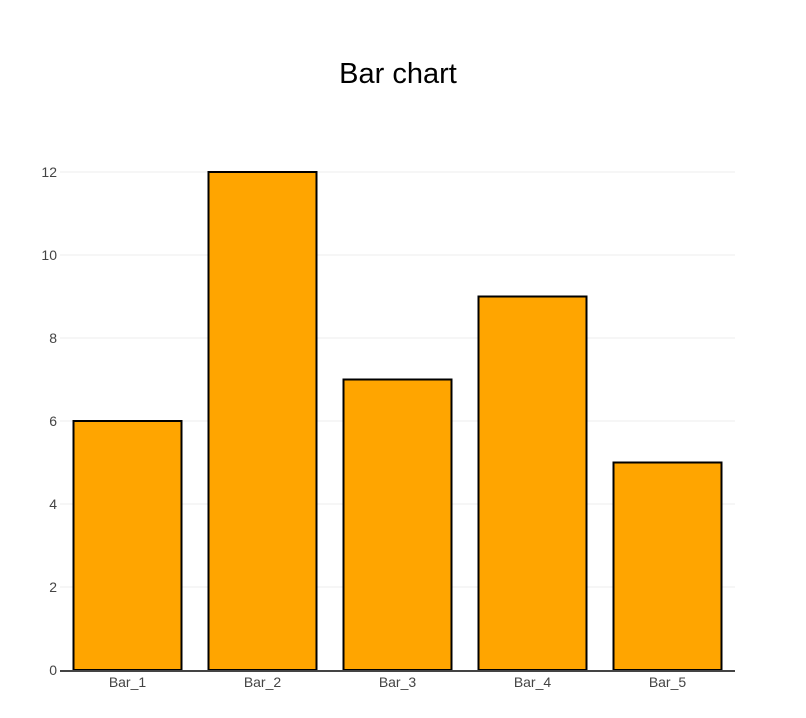 The image size is (806, 718). I want to click on x-axis-ticks: Bar_1 Bar_2 Bar_3 Bar_4 Bar_5, so click(398, 682).